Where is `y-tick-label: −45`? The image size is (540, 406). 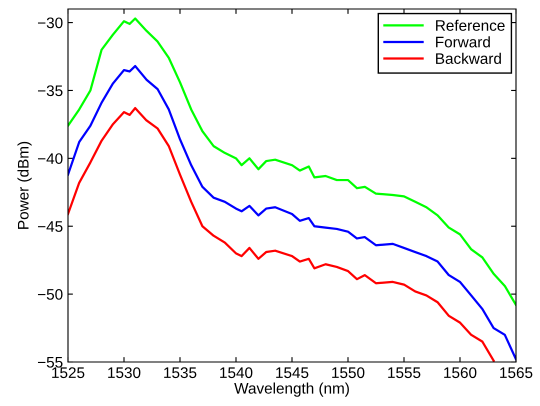
y-tick-label: −45 is located at coordinates (50, 226).